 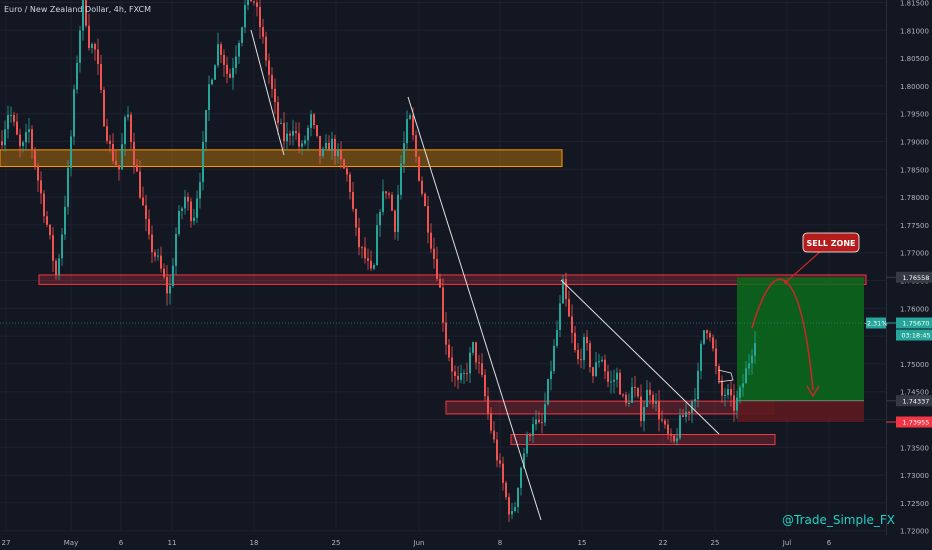 I want to click on sell-zone-callout: SELL ZONE, so click(x=831, y=242).